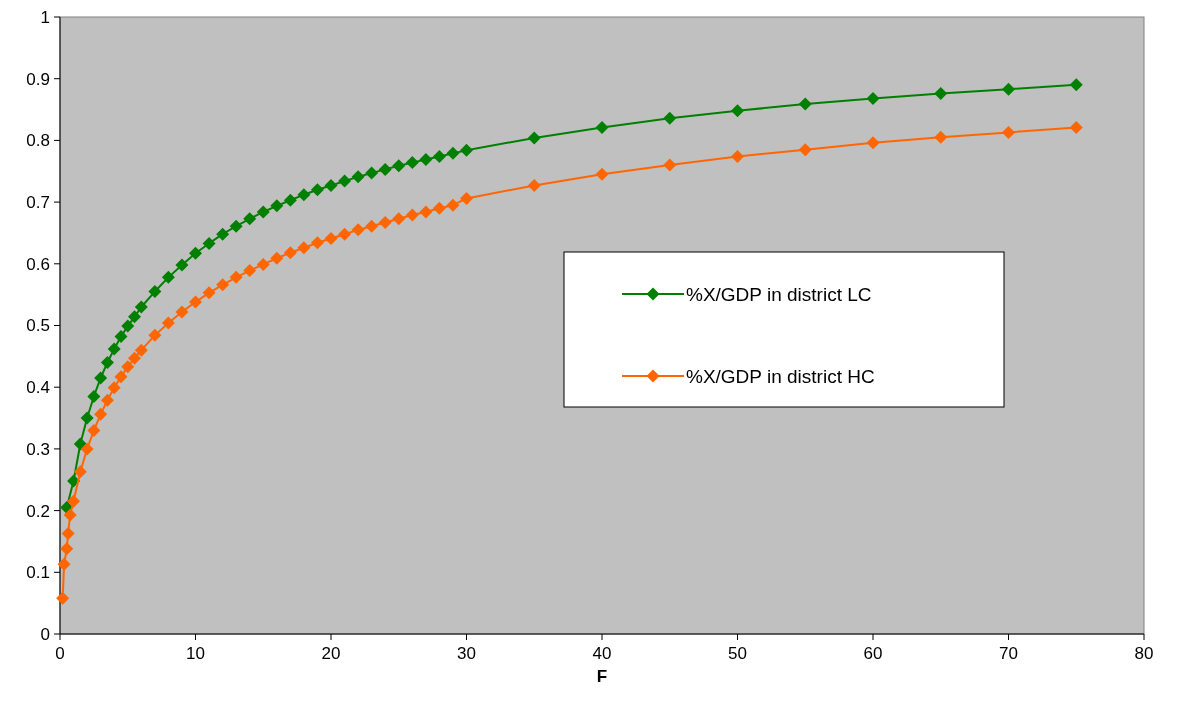 This screenshot has width=1186, height=724. Describe the element at coordinates (602, 676) in the screenshot. I see `x-axis-title: F` at that location.